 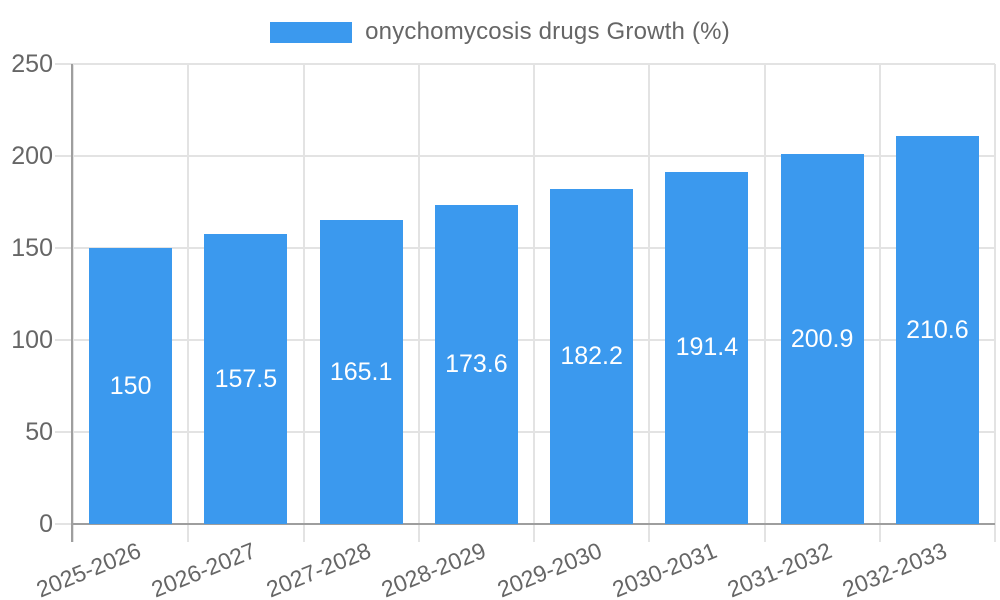 I want to click on bar: 173.6, so click(x=476, y=364).